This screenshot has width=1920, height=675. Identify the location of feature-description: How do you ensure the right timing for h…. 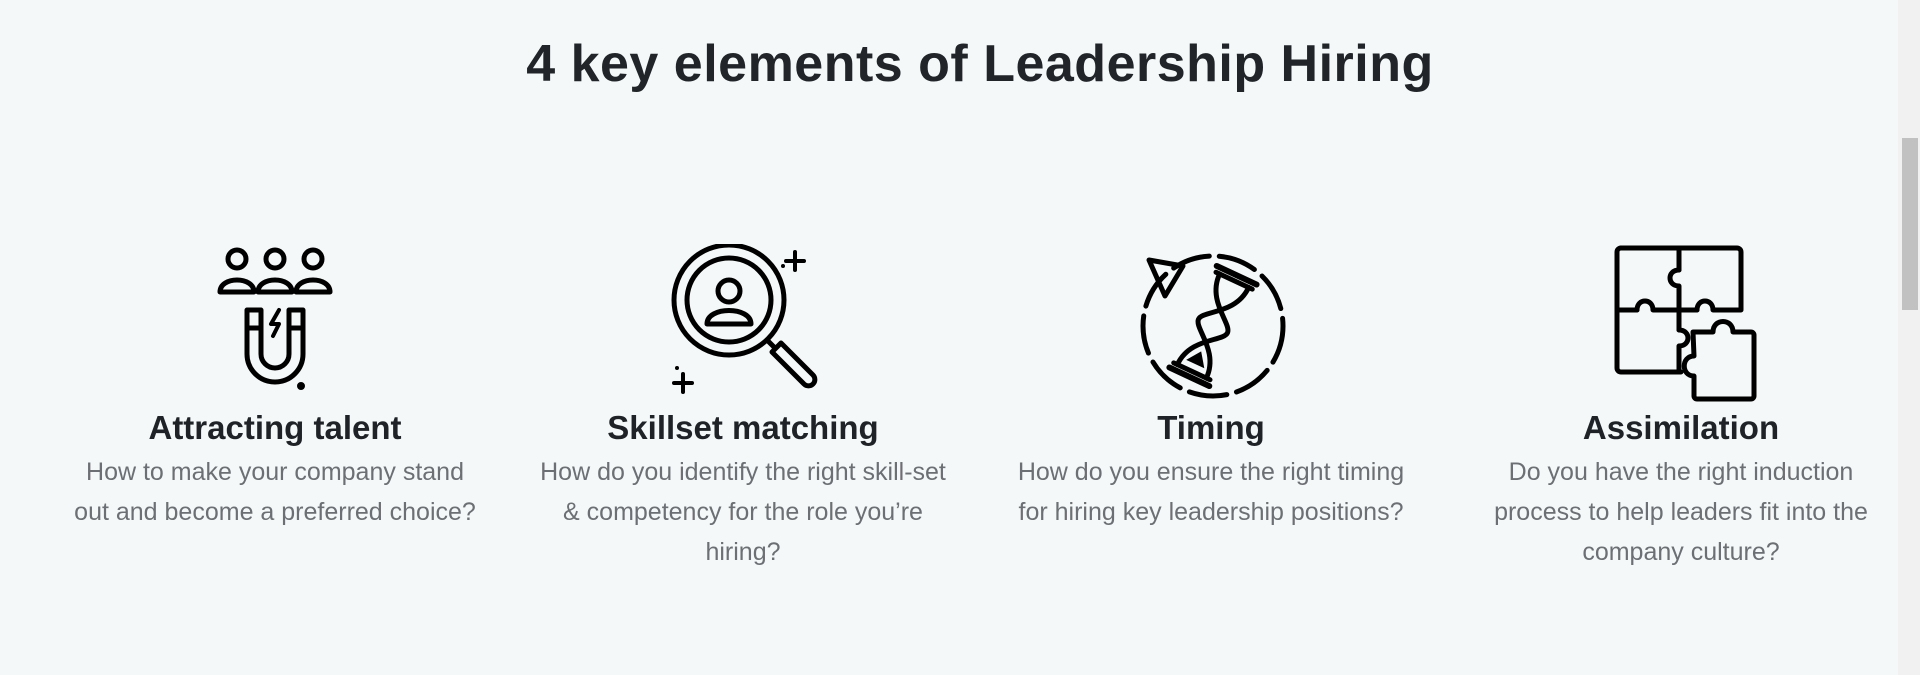
(1211, 492).